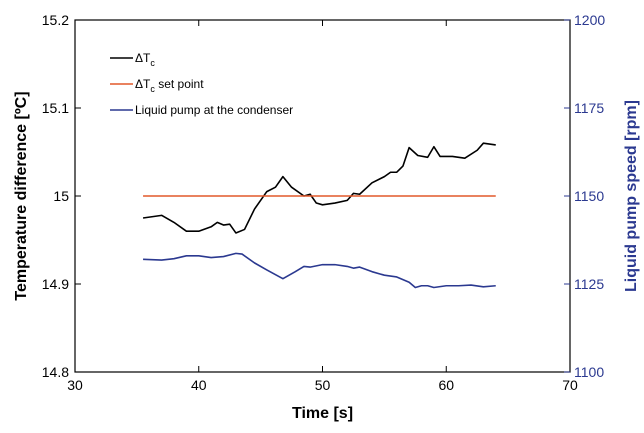  I want to click on right-y-tick-label: 1200, so click(589, 20).